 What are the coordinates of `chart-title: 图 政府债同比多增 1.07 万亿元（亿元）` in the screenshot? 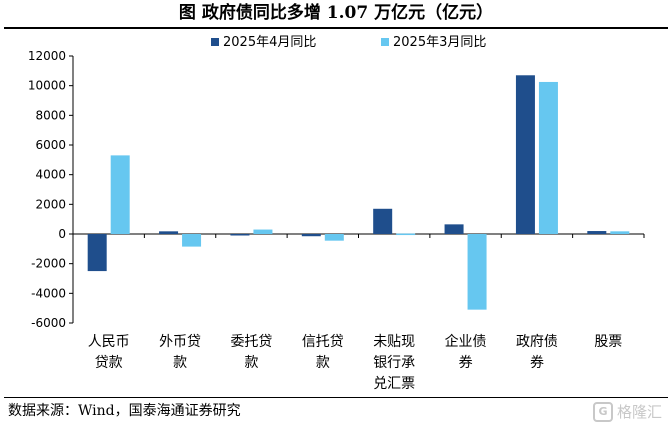 It's located at (336, 13).